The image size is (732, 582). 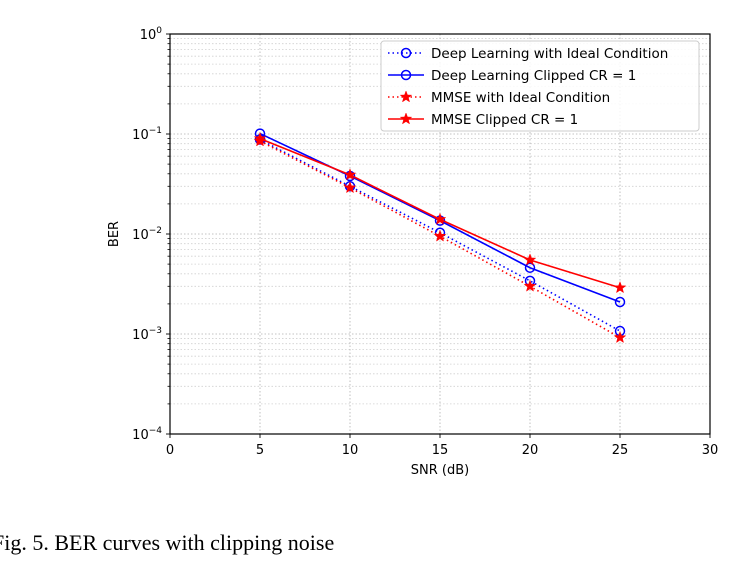 I want to click on legend-label: MMSE with Ideal Condition, so click(x=520, y=98).